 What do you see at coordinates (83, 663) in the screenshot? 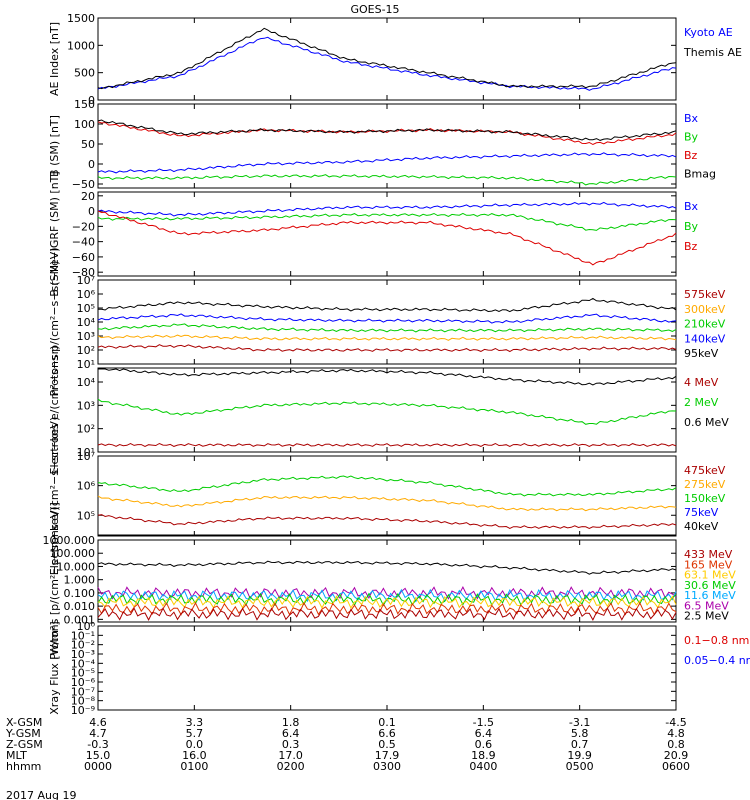
I see `y-tick-label: 10⁻⁴` at bounding box center [83, 663].